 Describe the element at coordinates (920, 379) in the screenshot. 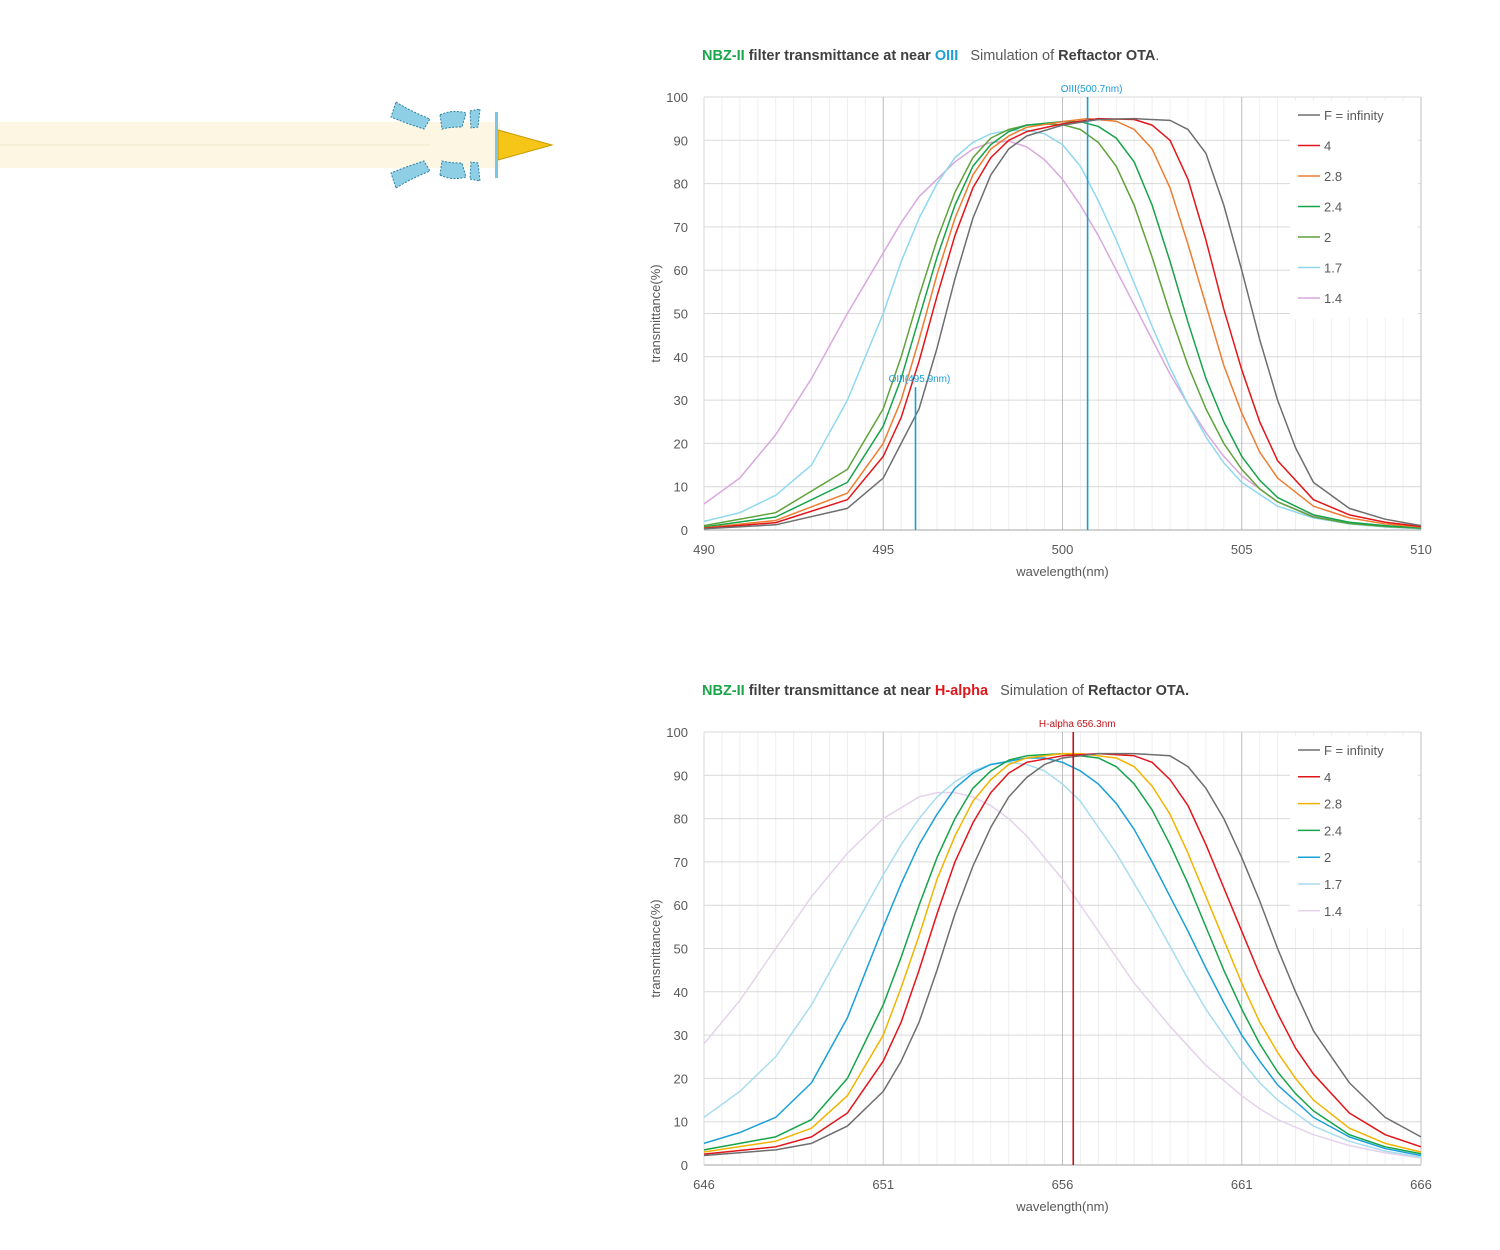

I see `marker-label: OIII(495.9nm)` at that location.